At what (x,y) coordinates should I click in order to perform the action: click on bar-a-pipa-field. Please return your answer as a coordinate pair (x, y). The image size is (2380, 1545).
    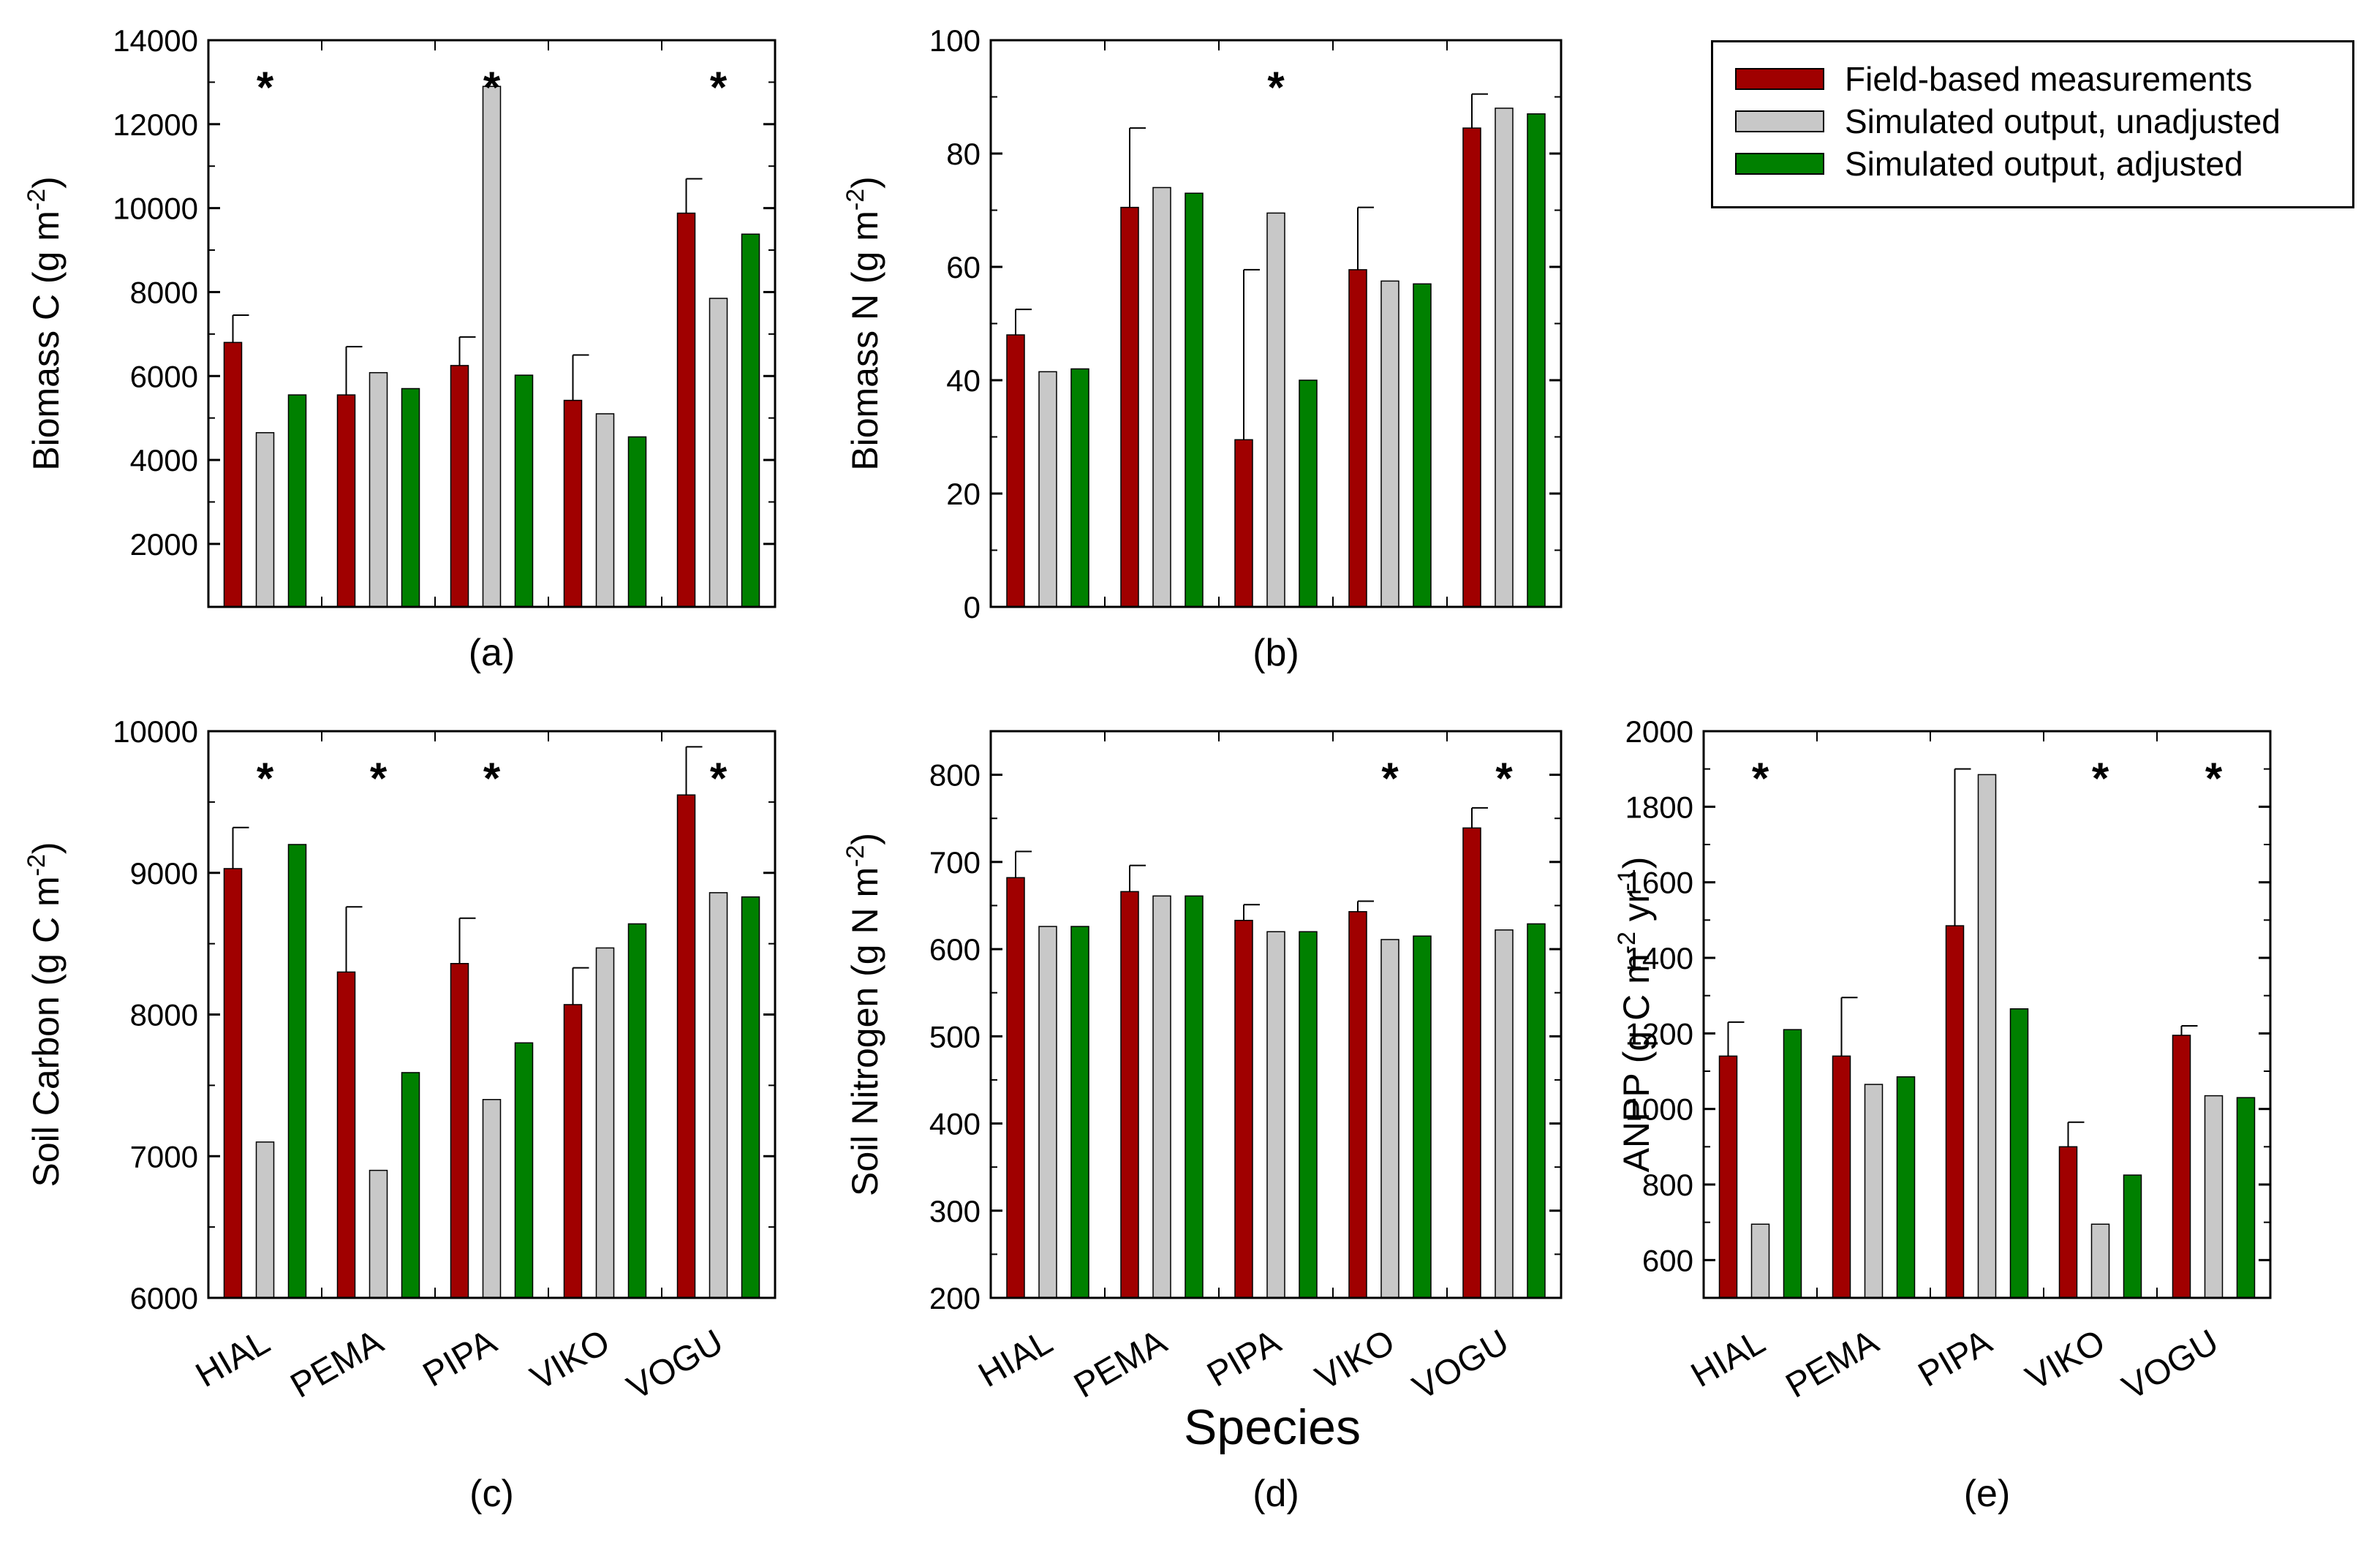
    Looking at the image, I should click on (460, 486).